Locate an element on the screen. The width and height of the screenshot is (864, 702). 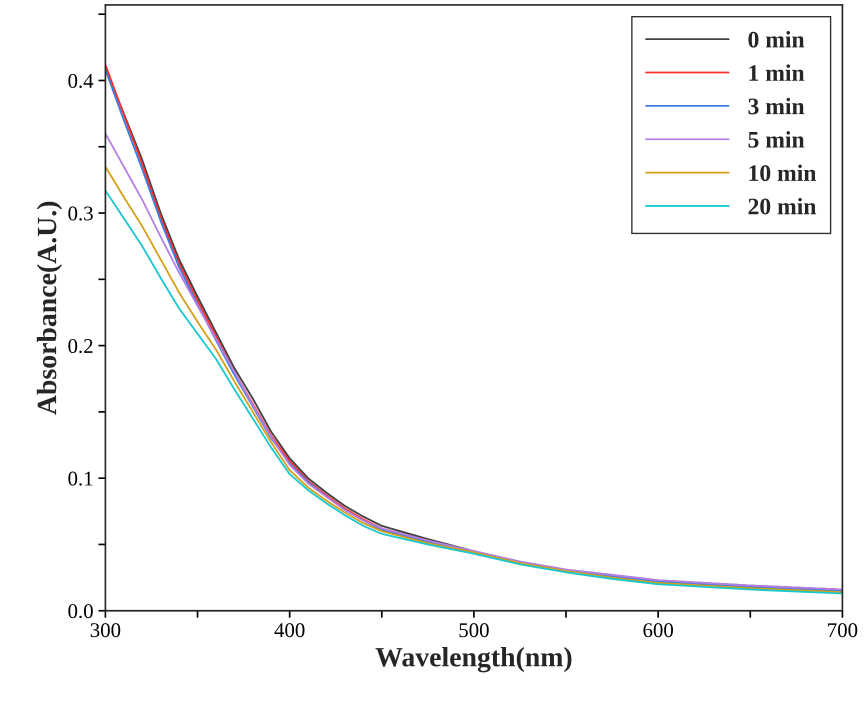
y-tick-label: 0.1 is located at coordinates (80, 479).